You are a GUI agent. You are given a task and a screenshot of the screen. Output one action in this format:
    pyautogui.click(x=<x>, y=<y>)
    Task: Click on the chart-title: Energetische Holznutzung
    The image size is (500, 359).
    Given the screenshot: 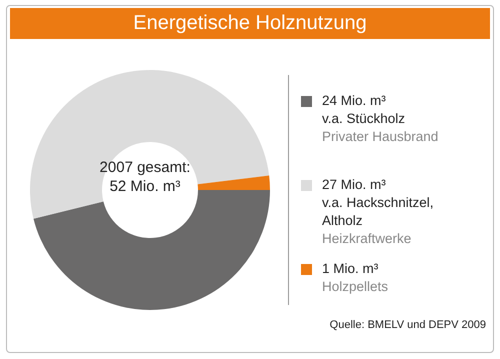 What is the action you would take?
    pyautogui.click(x=250, y=23)
    